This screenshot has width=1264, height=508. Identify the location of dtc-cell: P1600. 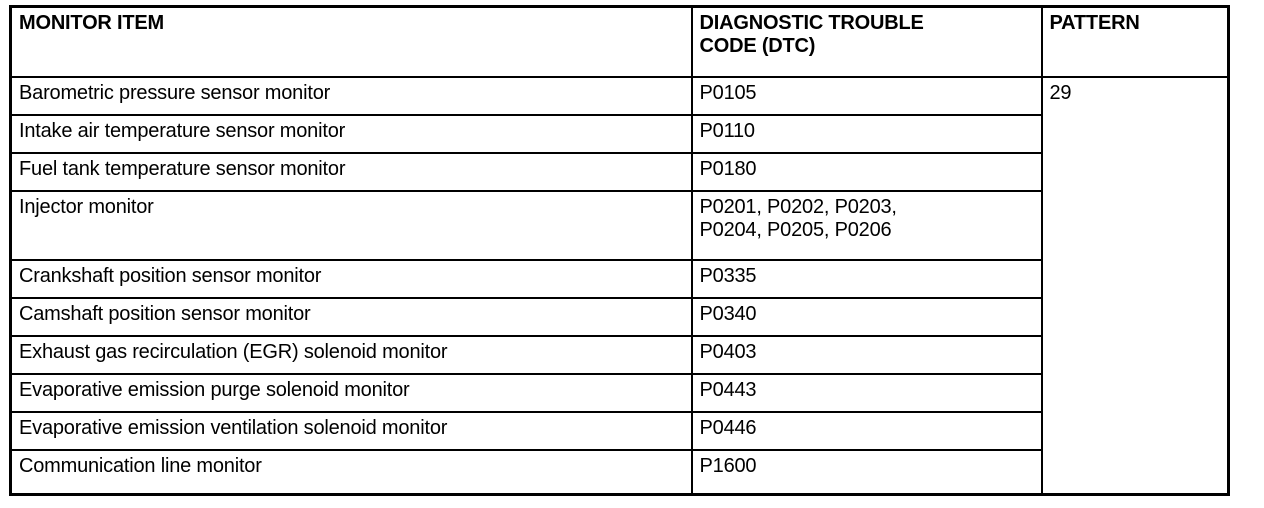
(866, 472).